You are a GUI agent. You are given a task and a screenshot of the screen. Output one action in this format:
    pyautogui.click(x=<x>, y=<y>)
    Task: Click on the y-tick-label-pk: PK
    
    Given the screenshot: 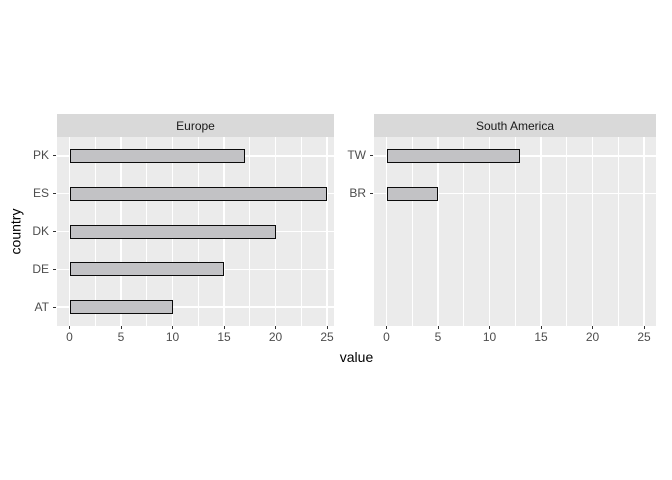 What is the action you would take?
    pyautogui.click(x=40, y=155)
    